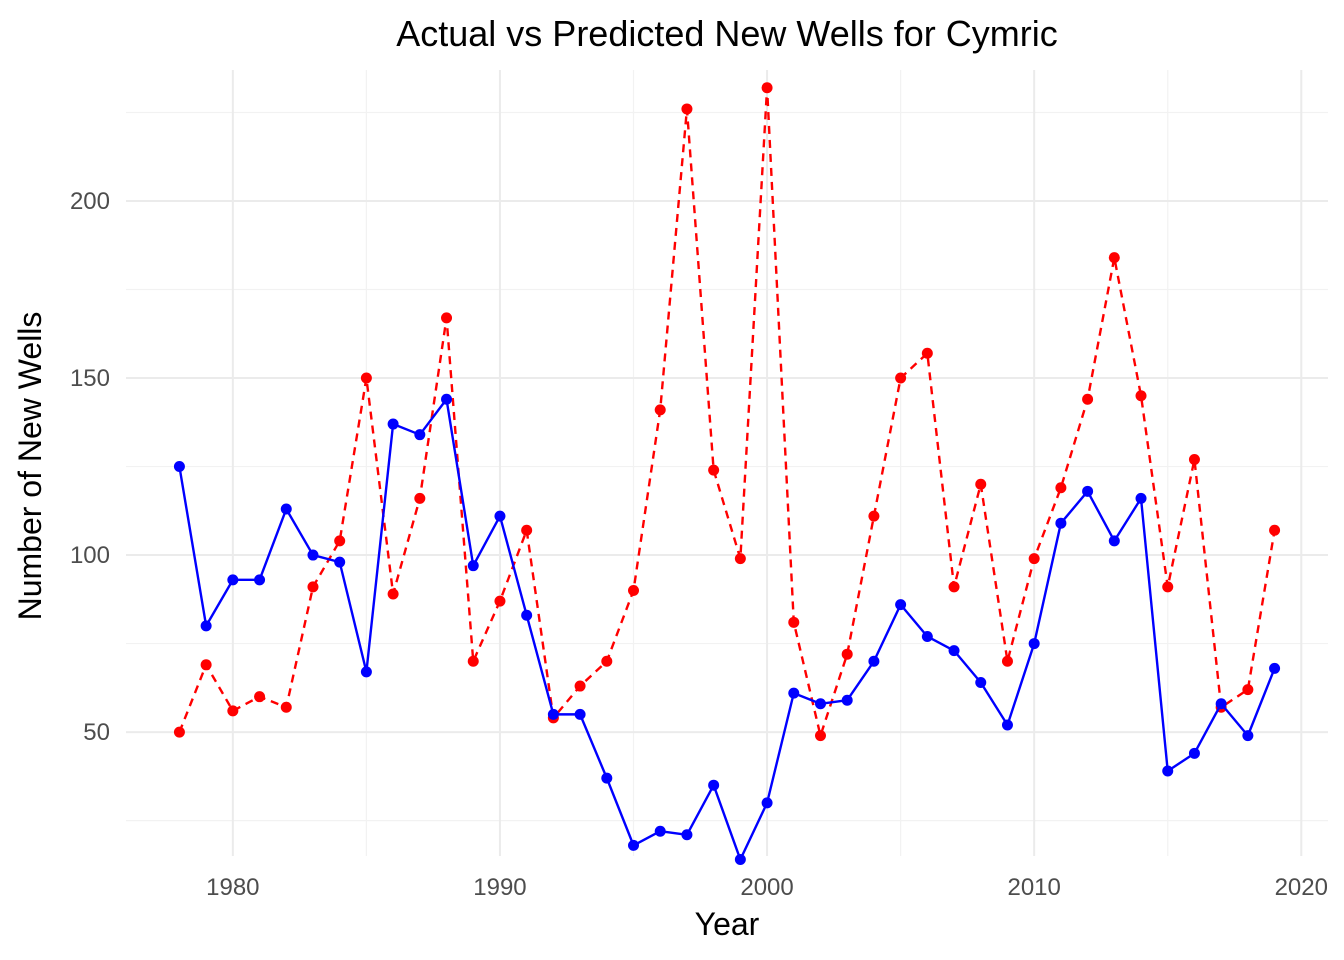  Describe the element at coordinates (727, 924) in the screenshot. I see `x-axis-title: Year` at that location.